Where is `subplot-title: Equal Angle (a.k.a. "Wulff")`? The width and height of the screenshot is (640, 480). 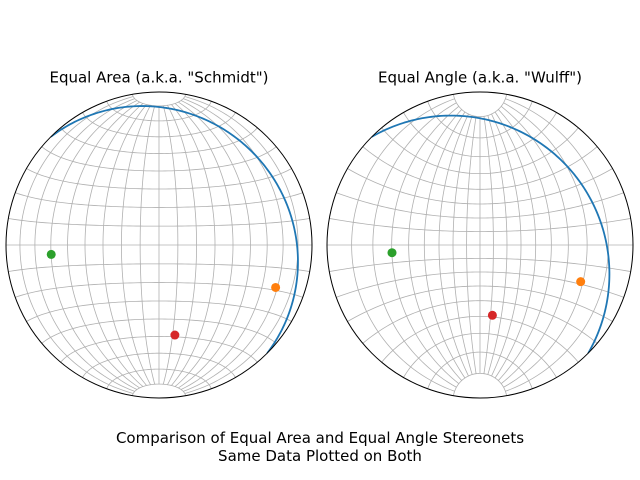
subplot-title: Equal Angle (a.k.a. "Wulff") is located at coordinates (480, 78).